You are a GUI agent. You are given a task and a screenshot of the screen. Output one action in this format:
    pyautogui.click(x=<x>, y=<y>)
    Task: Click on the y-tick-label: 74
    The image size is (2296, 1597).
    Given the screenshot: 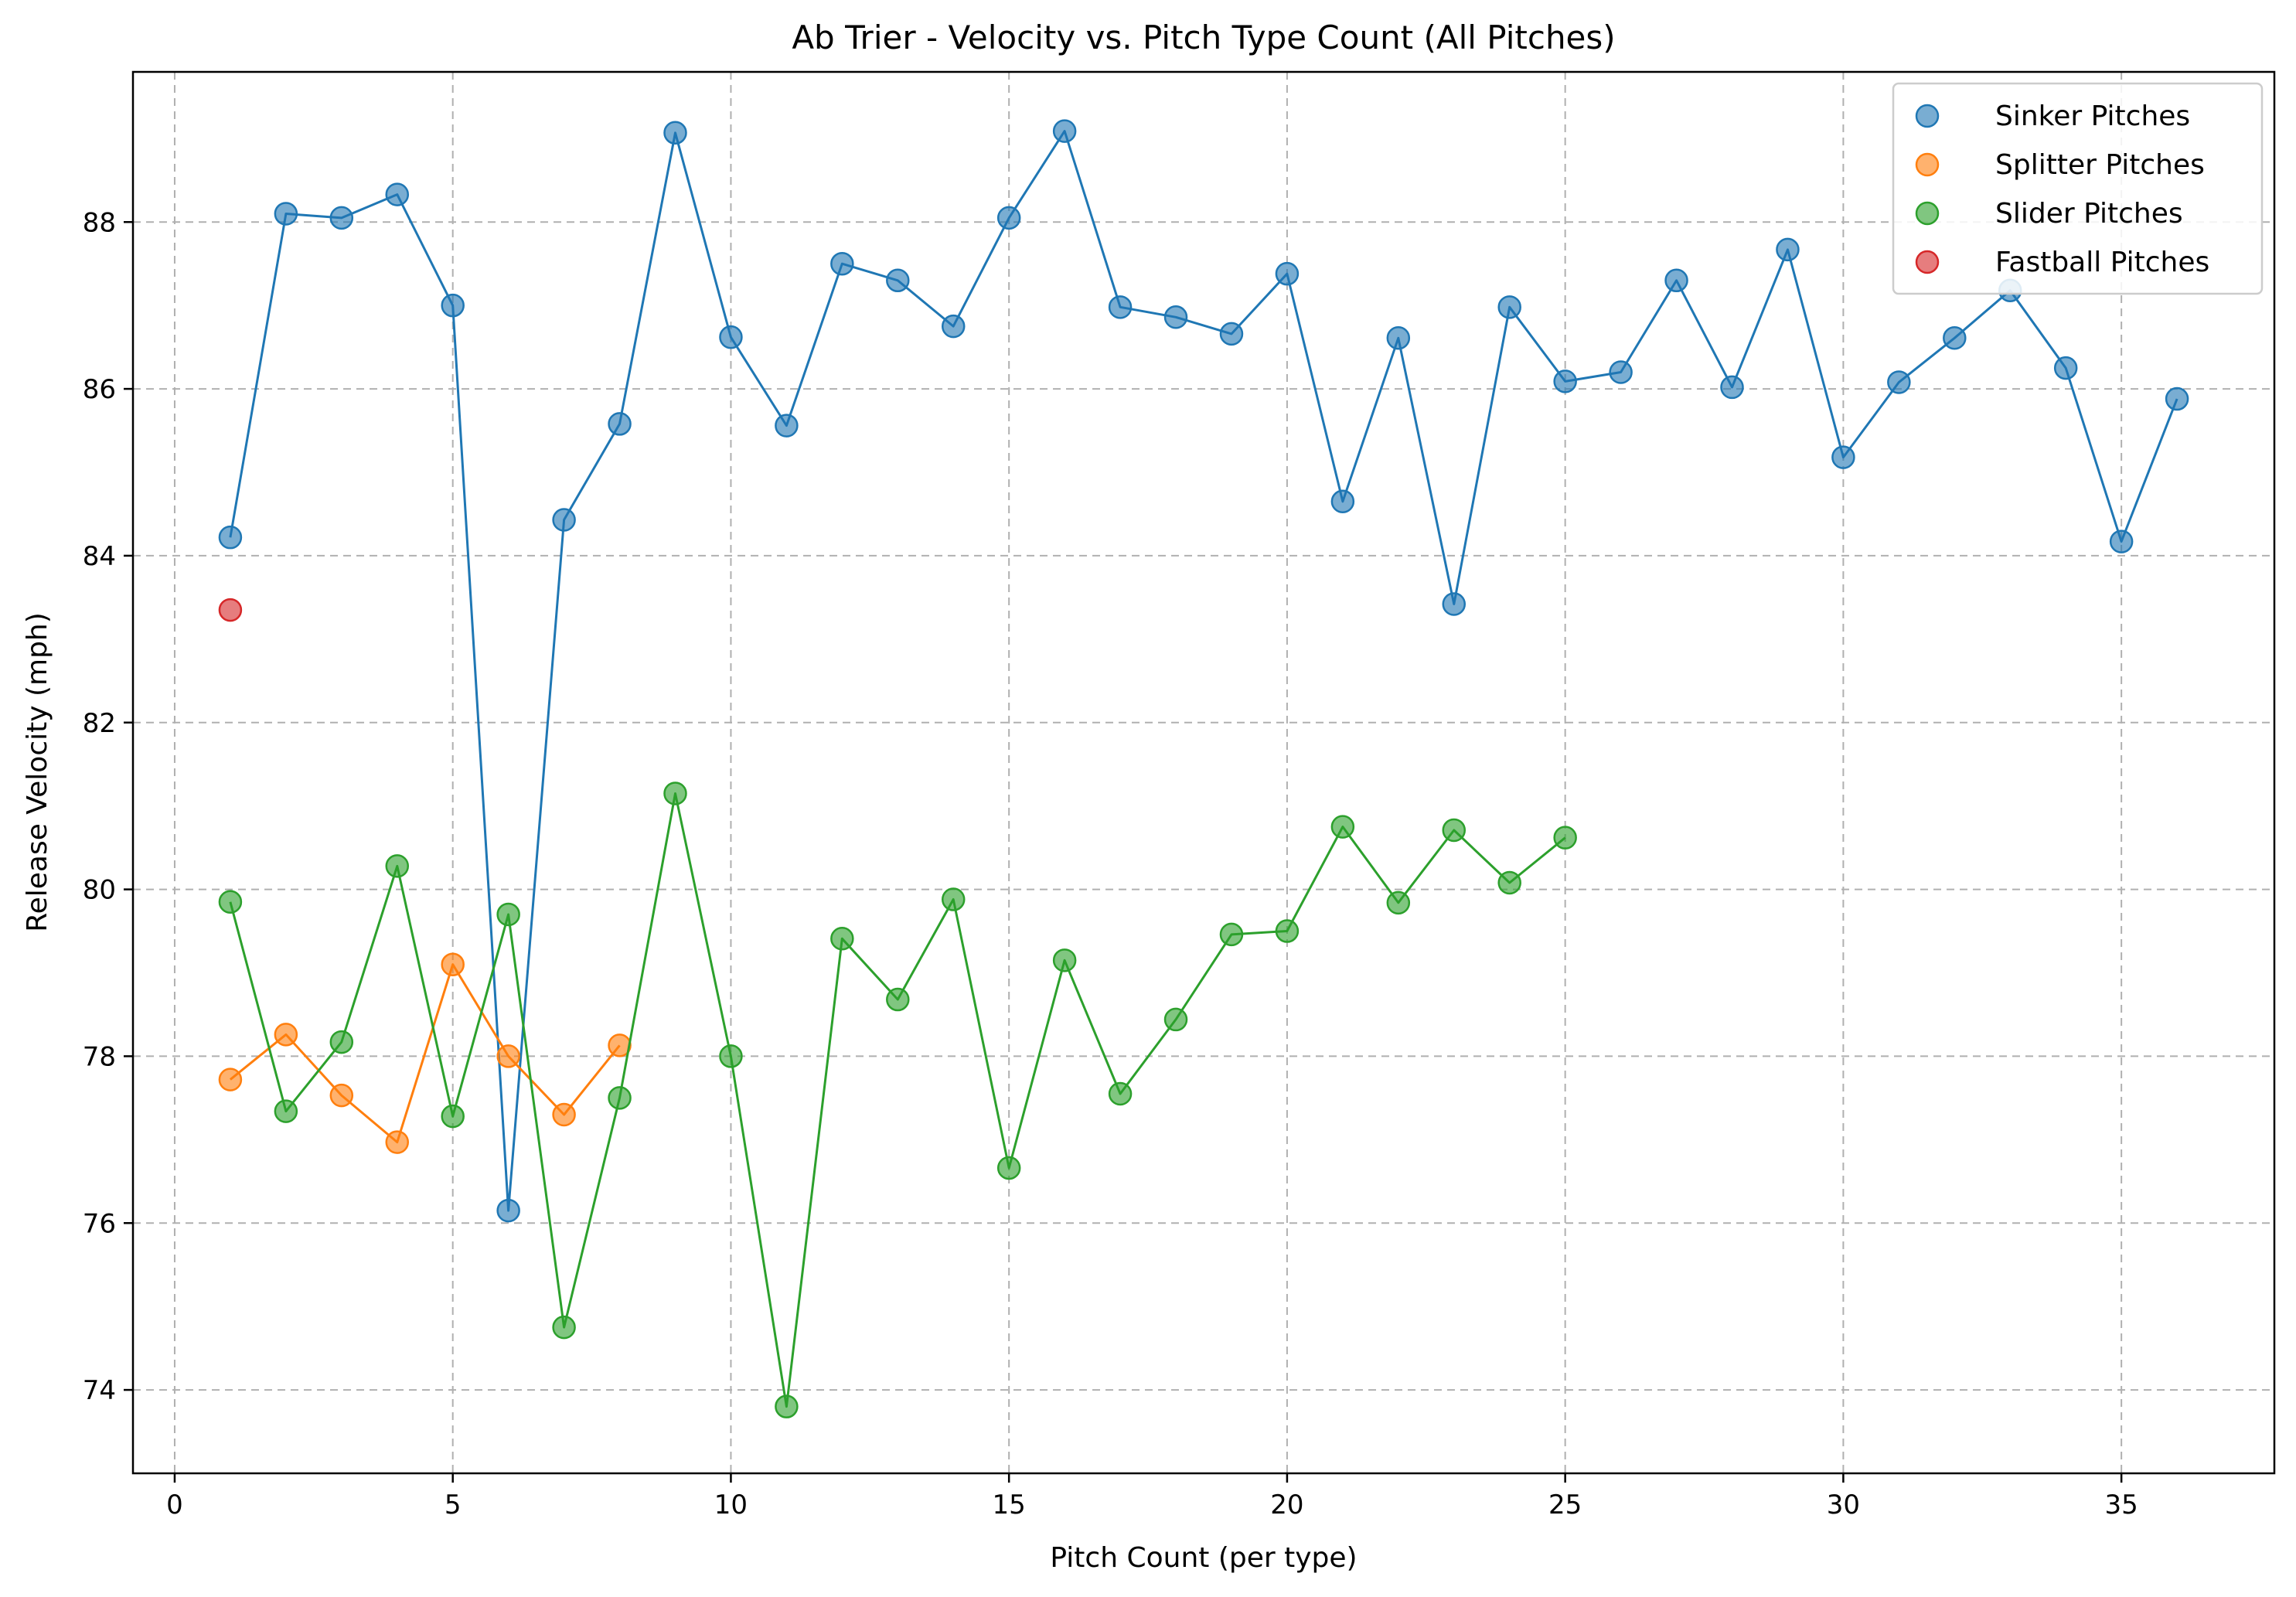 What is the action you would take?
    pyautogui.click(x=99, y=1390)
    